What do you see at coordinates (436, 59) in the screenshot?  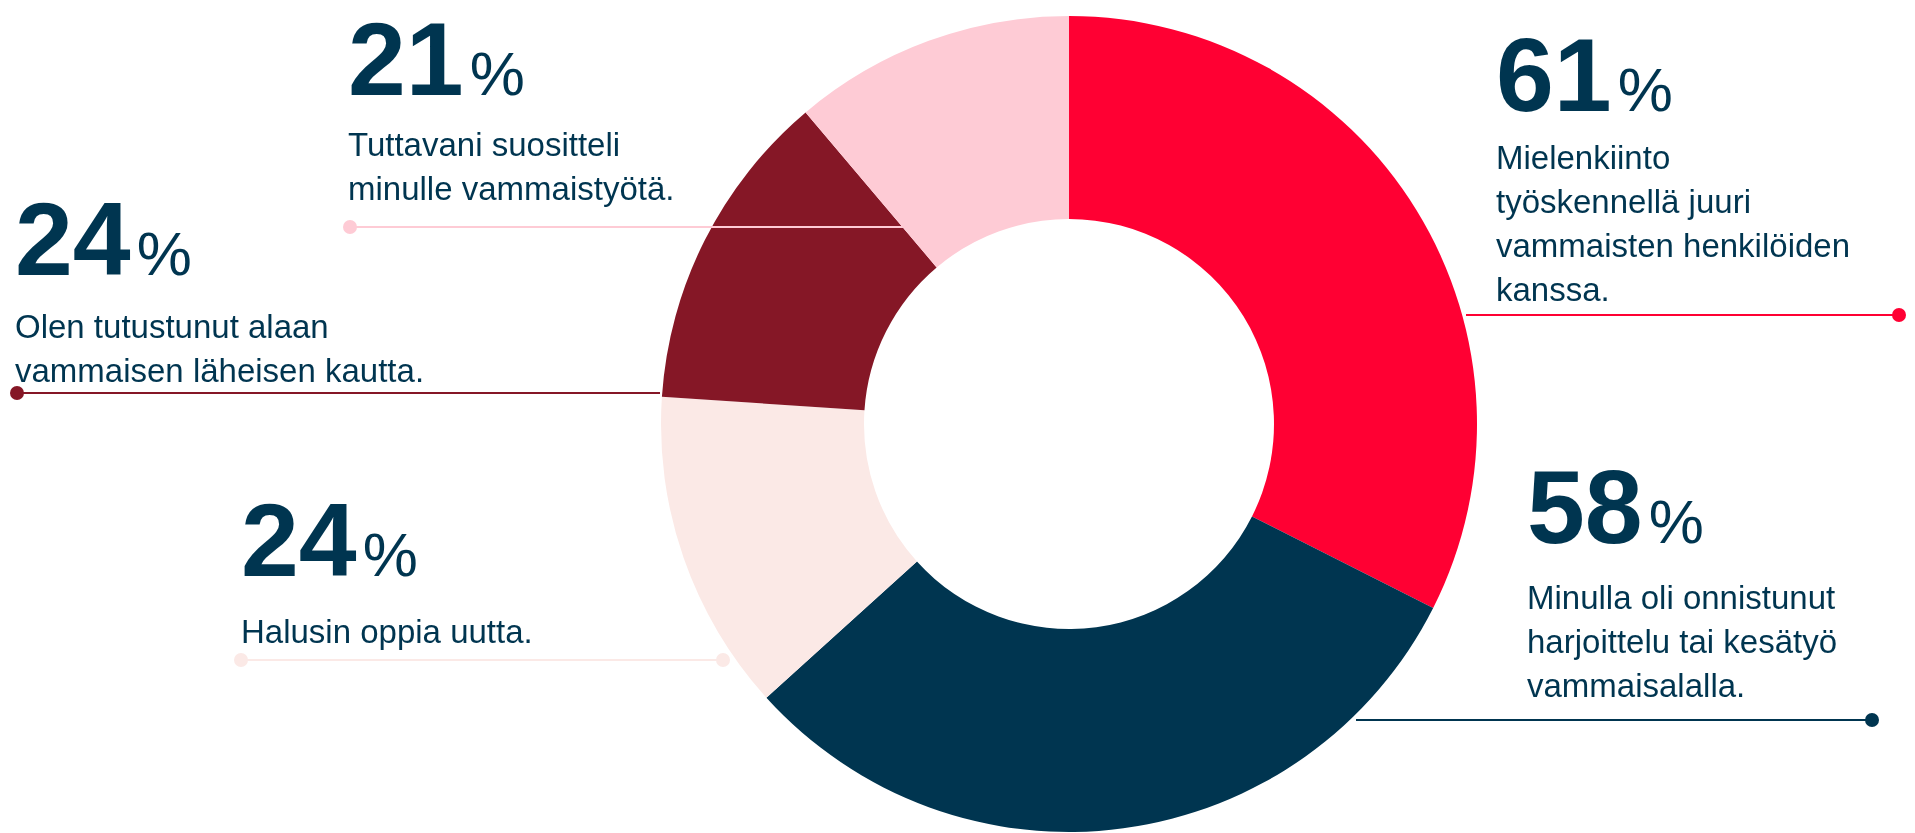 I see `data-label: 21%` at bounding box center [436, 59].